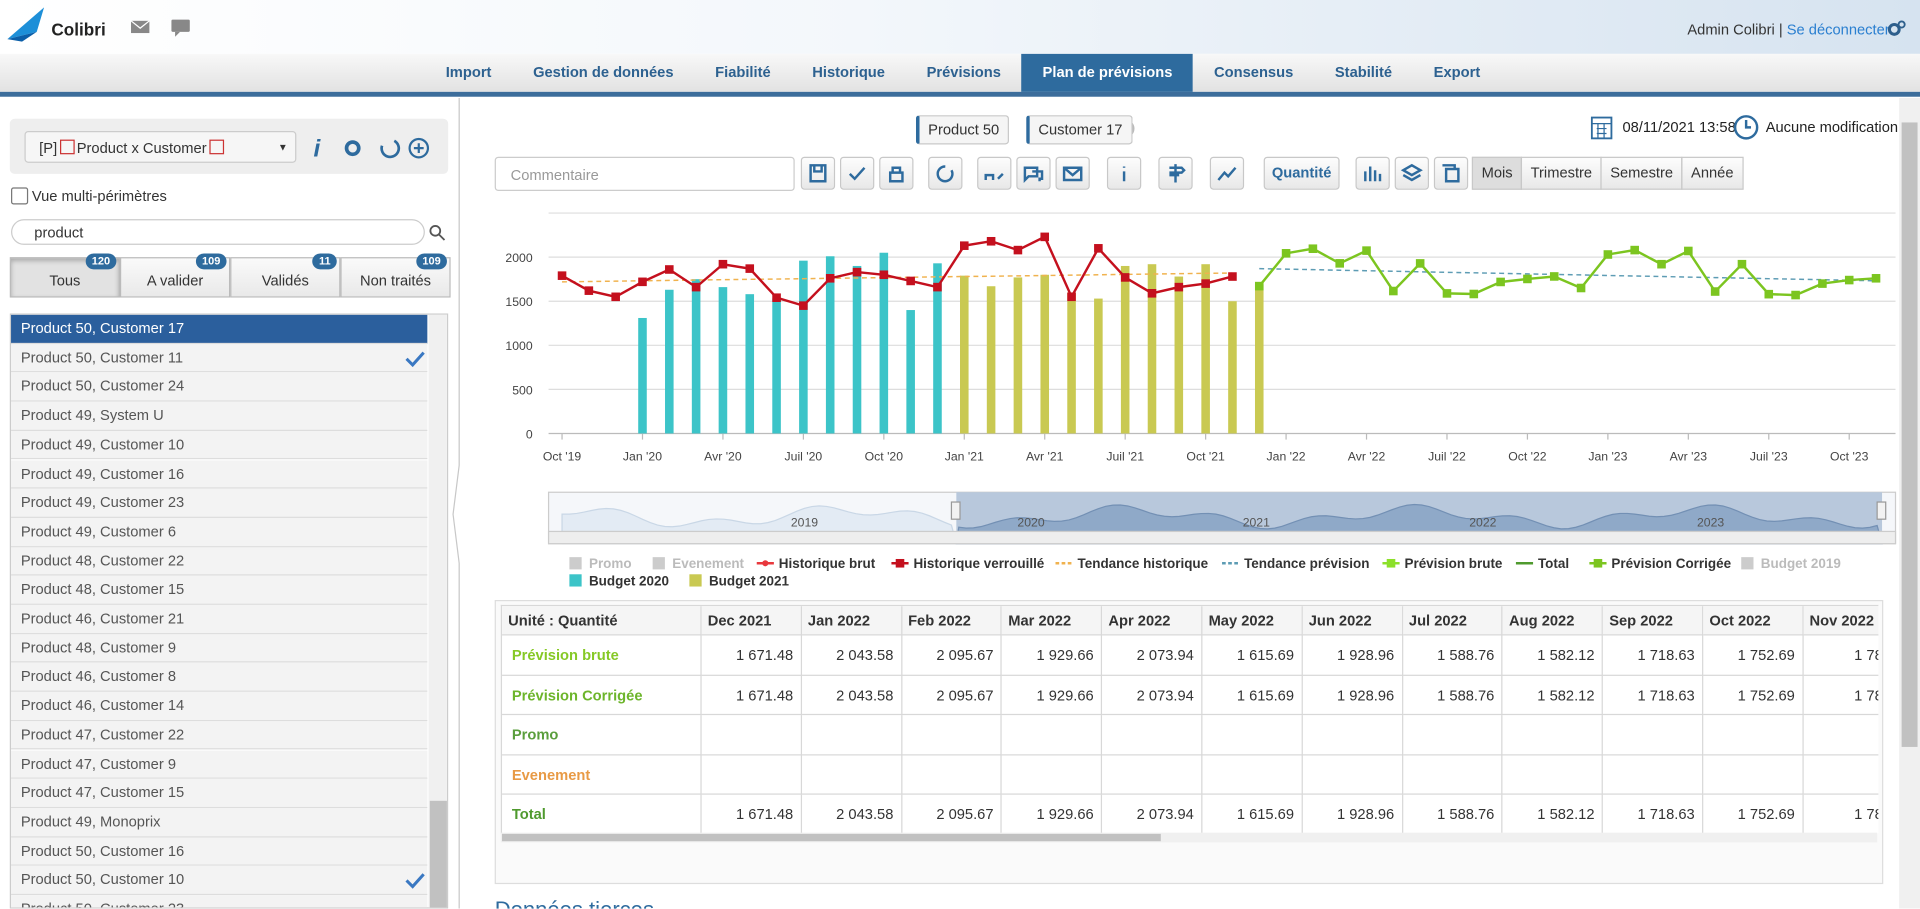 The width and height of the screenshot is (1920, 909). I want to click on table-cell: 1 671.48, so click(751, 695).